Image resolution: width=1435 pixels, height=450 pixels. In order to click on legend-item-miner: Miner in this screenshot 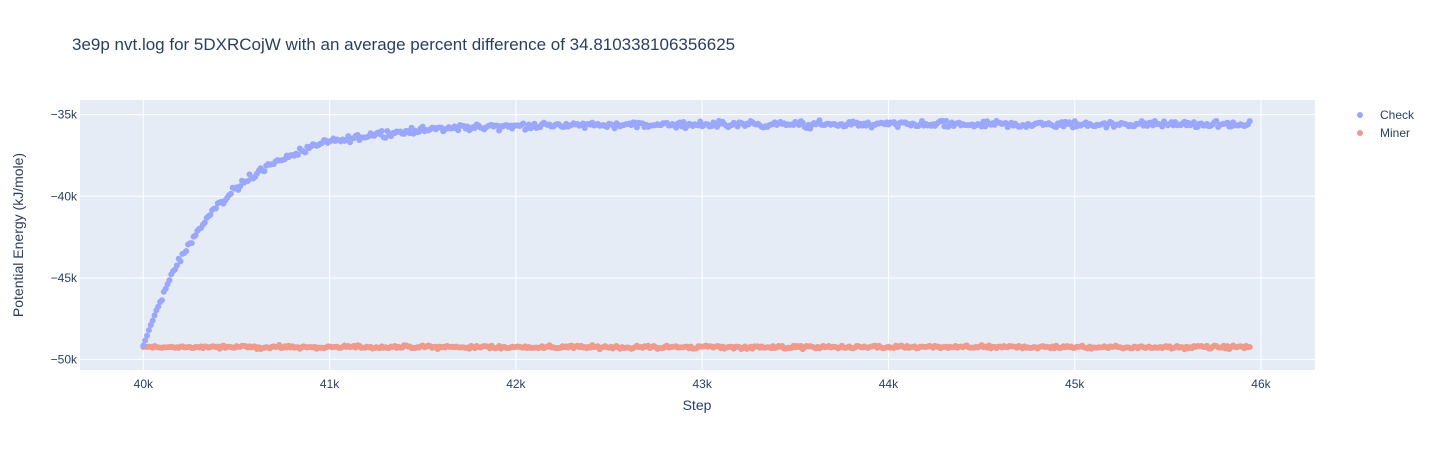, I will do `click(1383, 133)`.